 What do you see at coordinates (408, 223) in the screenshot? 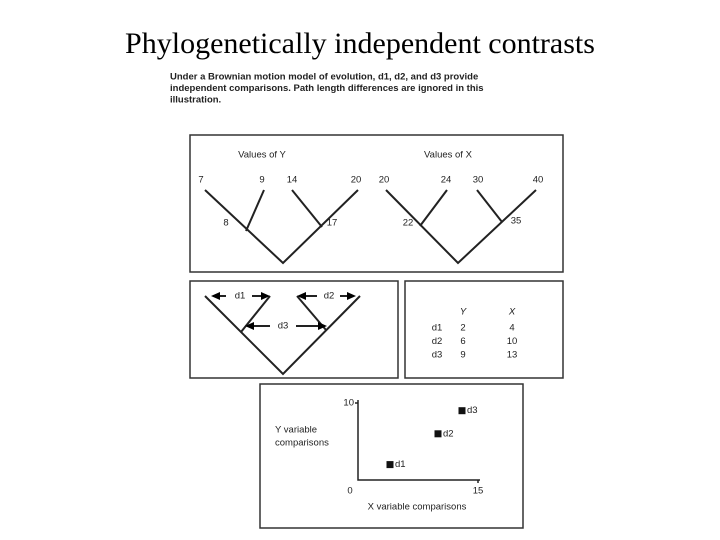
I see `node-value: 22` at bounding box center [408, 223].